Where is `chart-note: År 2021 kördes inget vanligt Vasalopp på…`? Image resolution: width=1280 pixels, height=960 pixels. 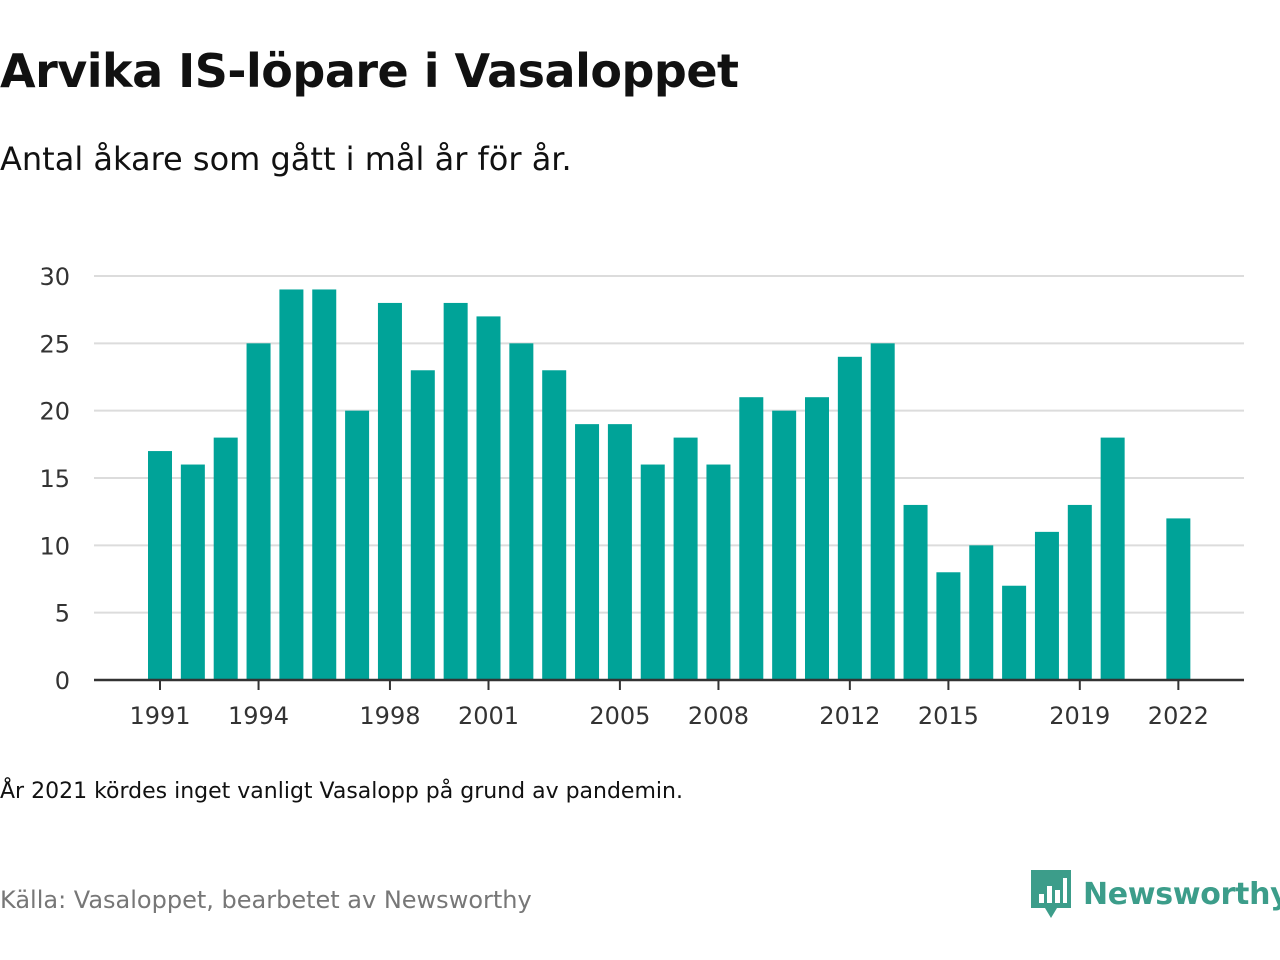 chart-note: År 2021 kördes inget vanligt Vasalopp på… is located at coordinates (341, 791).